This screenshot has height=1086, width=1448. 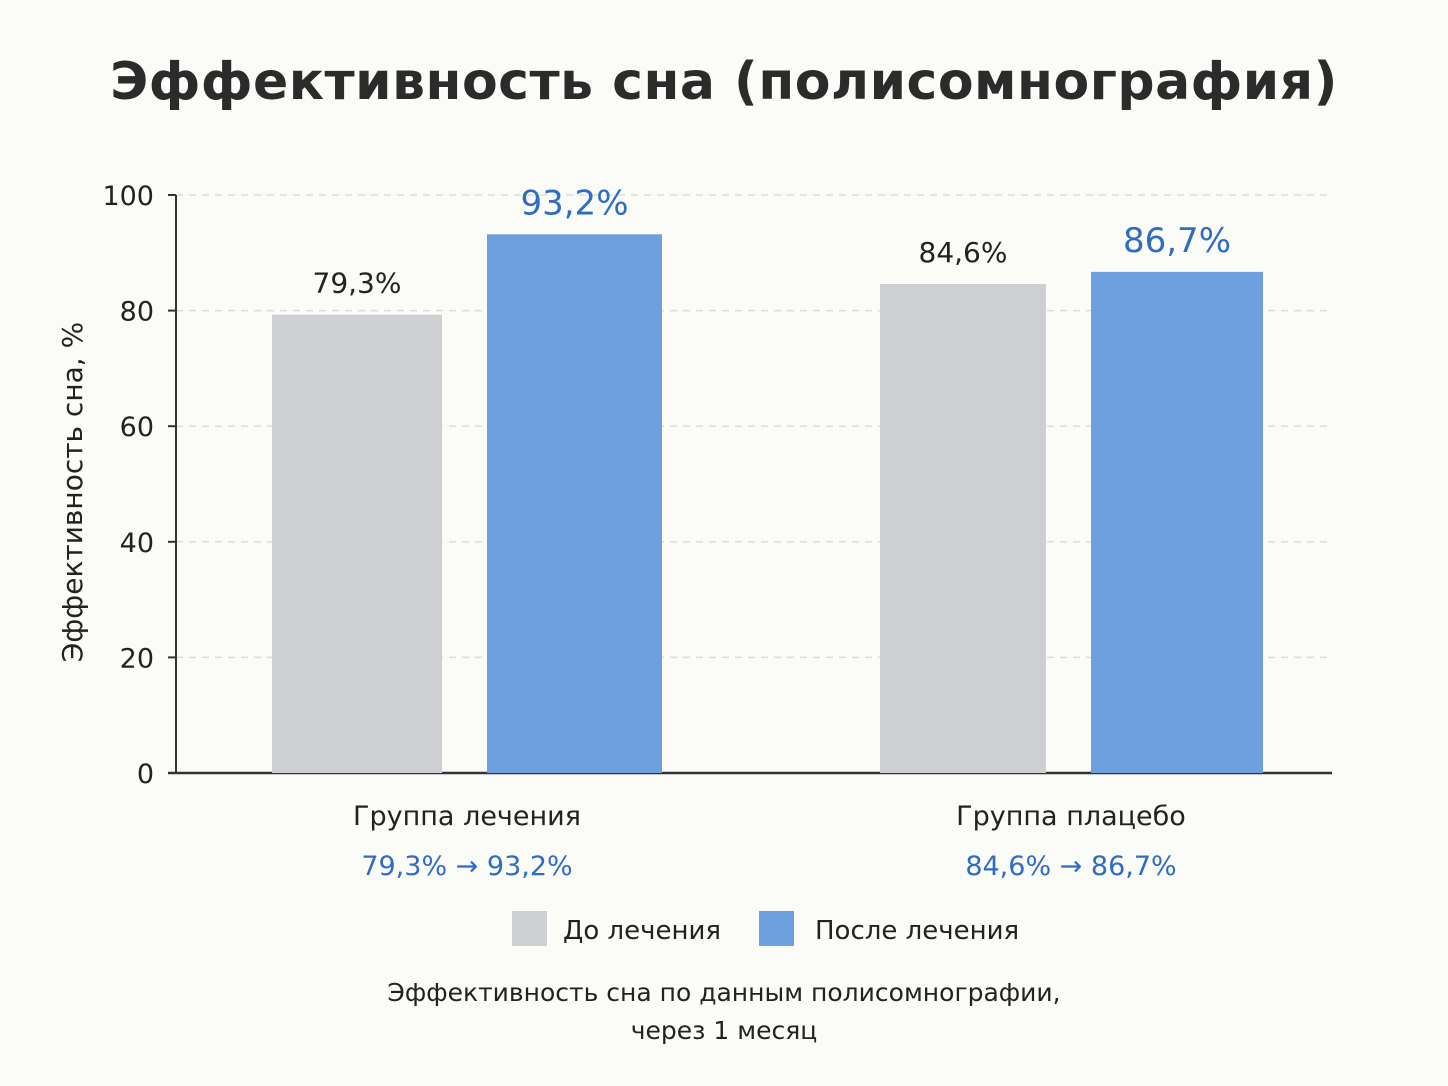 What do you see at coordinates (145, 774) in the screenshot?
I see `y-tick-label: 0` at bounding box center [145, 774].